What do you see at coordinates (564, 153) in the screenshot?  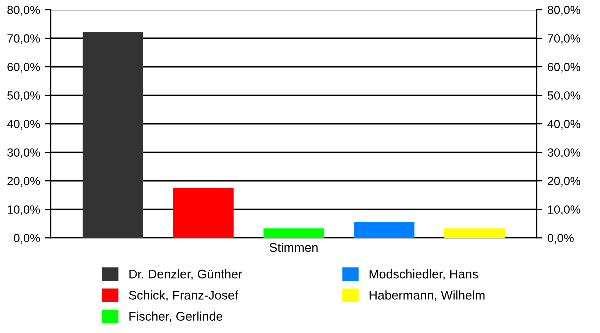 I see `text: 30,0%` at bounding box center [564, 153].